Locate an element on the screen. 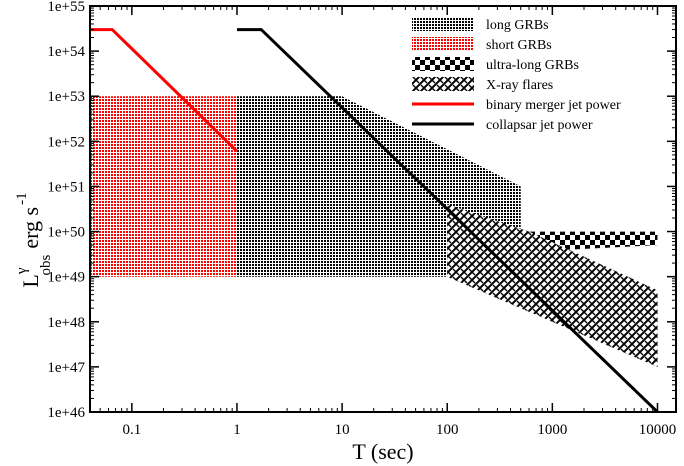 Image resolution: width=684 pixels, height=466 pixels. legend-swatch-short-grbs is located at coordinates (443, 44).